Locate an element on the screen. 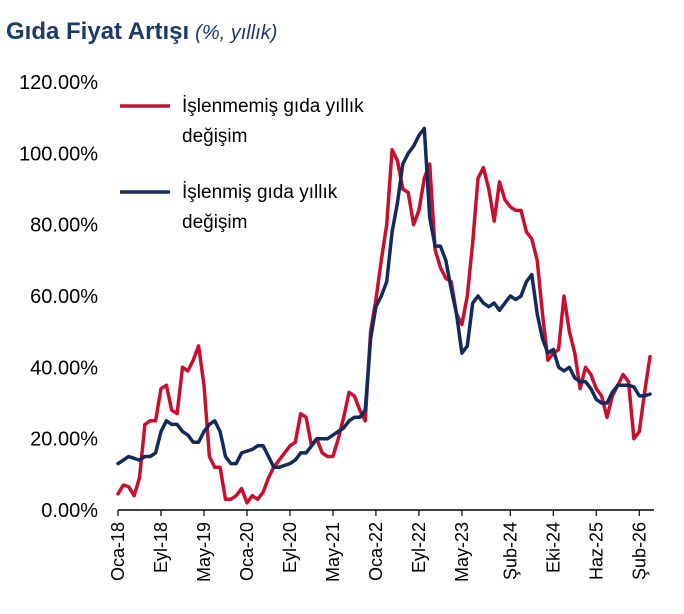 This screenshot has height=614, width=684. y-tick-label: 120.00% is located at coordinates (58, 83).